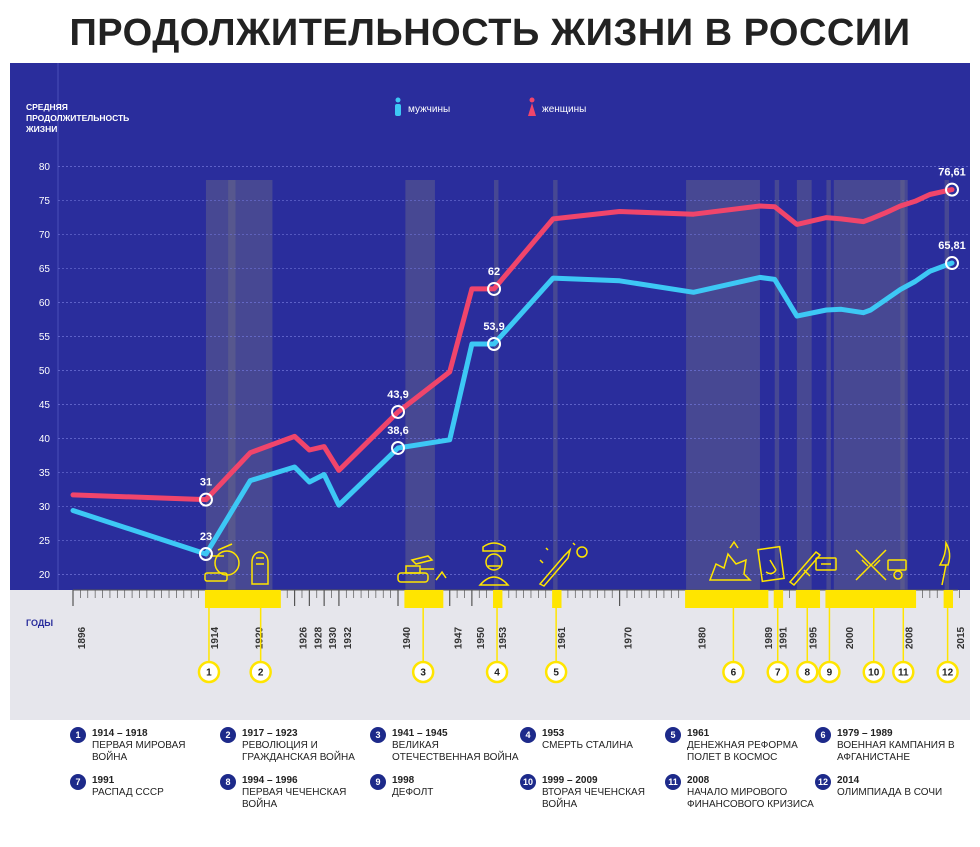 This screenshot has height=847, width=980. What do you see at coordinates (298, 751) in the screenshot?
I see `event-description: РЕВОЛЮЦИЯ И ГРАЖДАНСКАЯ ВОЙНА` at bounding box center [298, 751].